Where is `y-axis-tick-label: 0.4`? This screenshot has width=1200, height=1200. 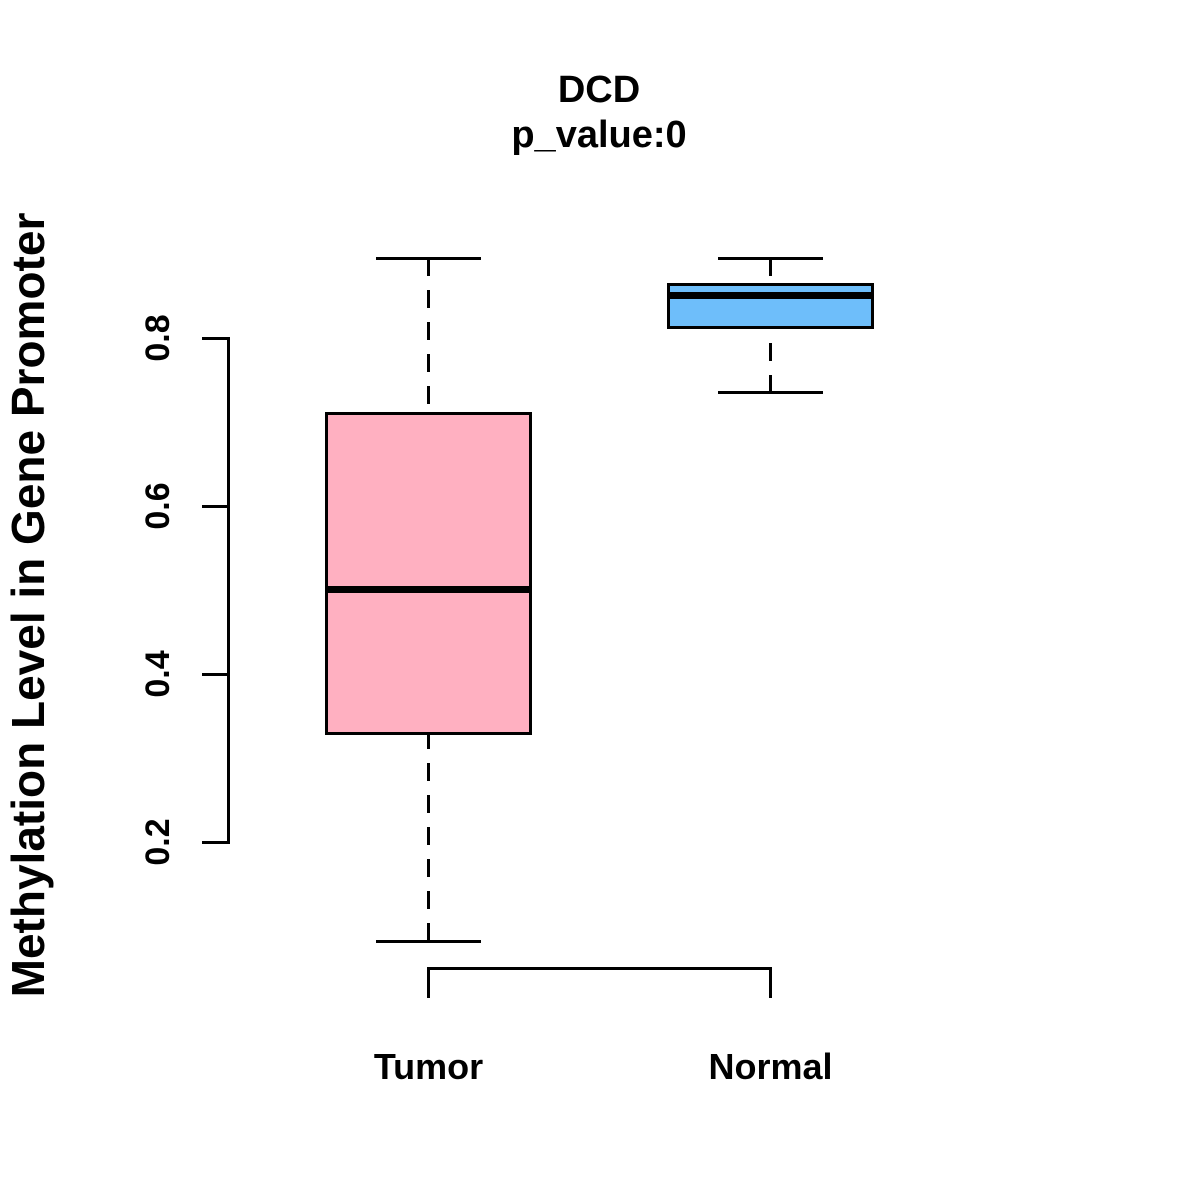 y-axis-tick-label: 0.4 is located at coordinates (158, 674).